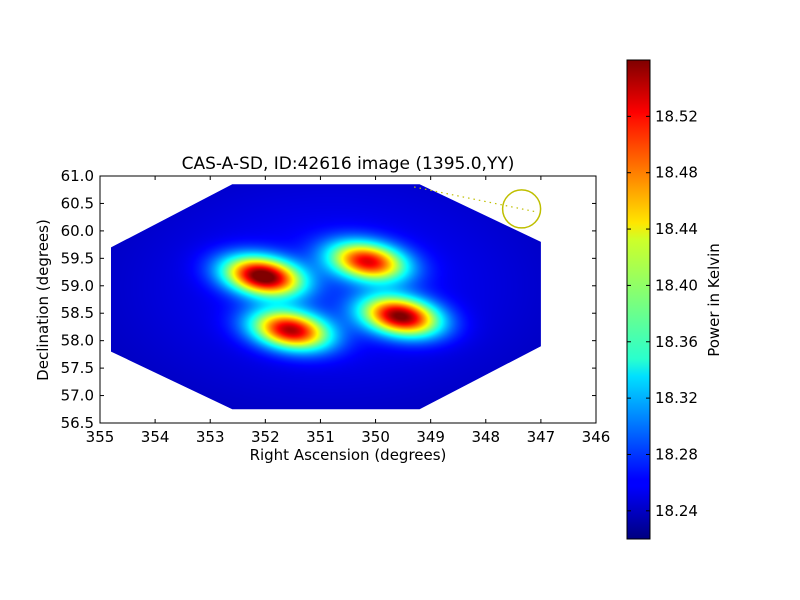 This screenshot has width=800, height=600. What do you see at coordinates (596, 437) in the screenshot?
I see `x-tick-label: 346` at bounding box center [596, 437].